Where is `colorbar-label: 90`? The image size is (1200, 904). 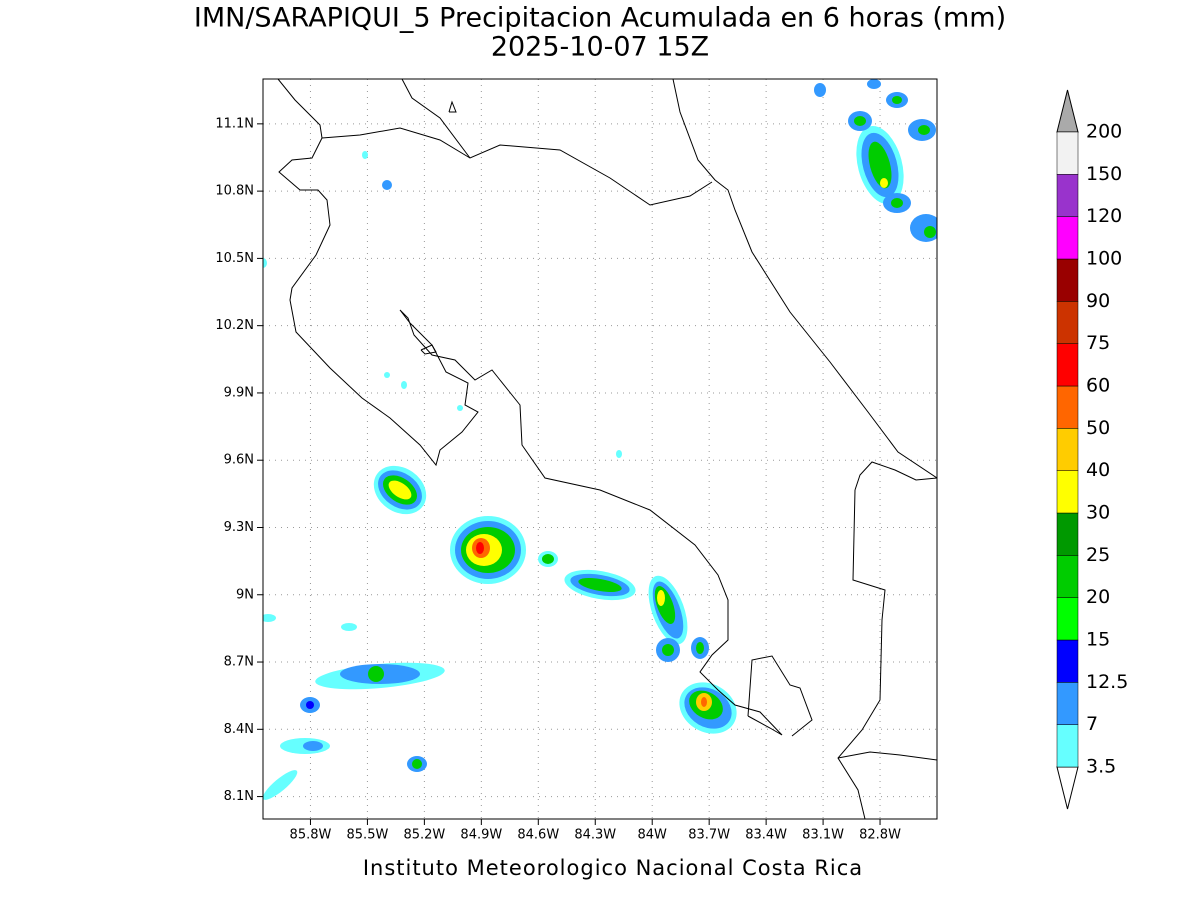 colorbar-label: 90 is located at coordinates (1098, 301).